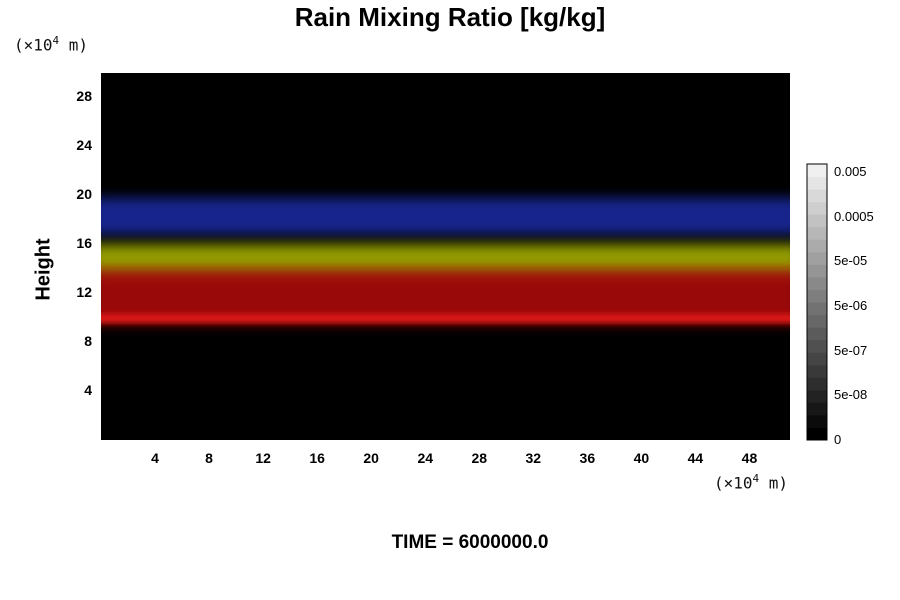 The image size is (900, 600). I want to click on colorbar-label: 5e-05, so click(851, 261).